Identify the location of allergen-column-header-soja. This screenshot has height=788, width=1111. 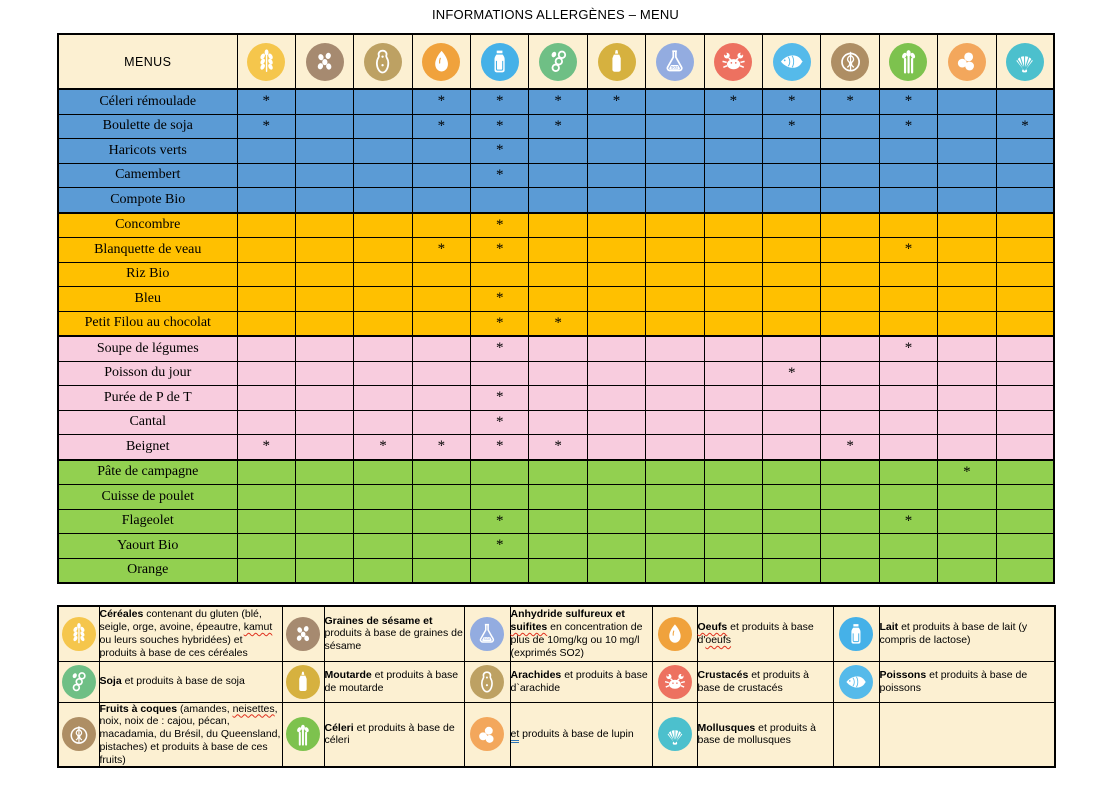
(558, 61).